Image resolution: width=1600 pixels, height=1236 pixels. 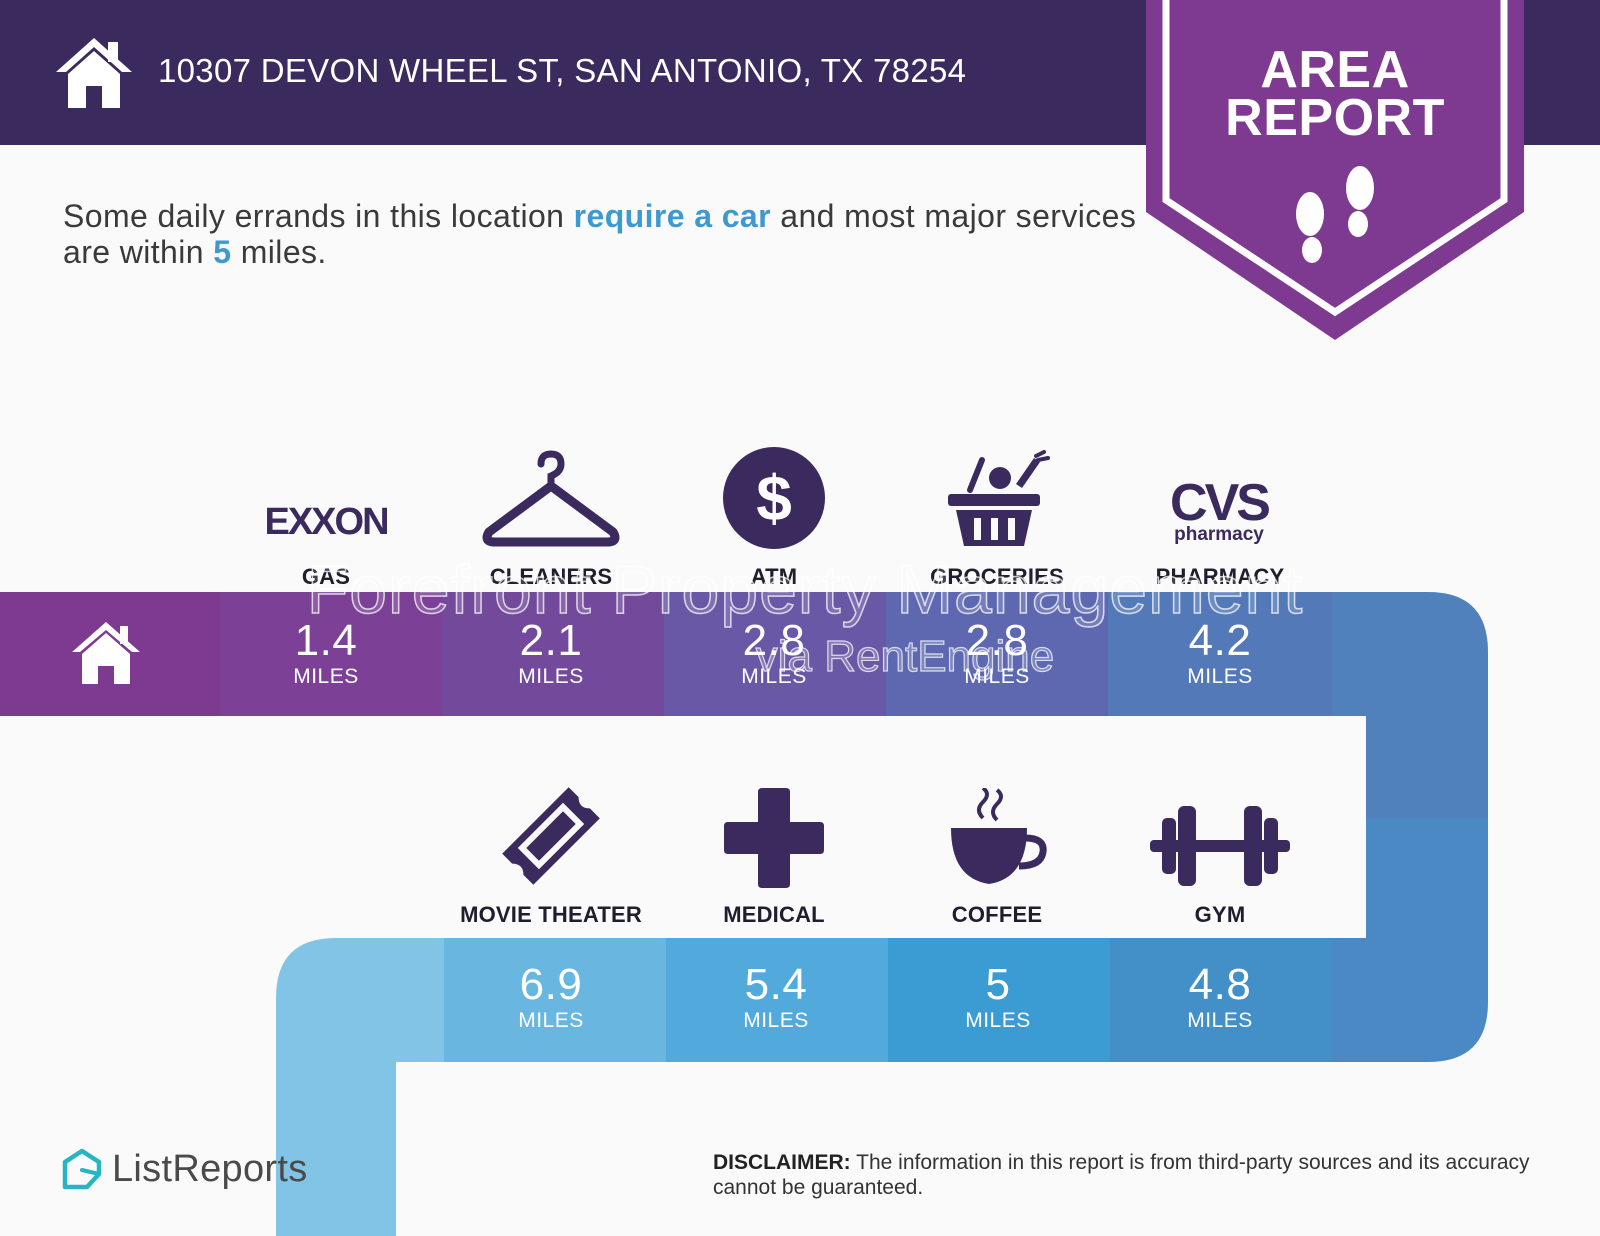 I want to click on cvs-pharmacy-logo: CVS pharmacy, so click(x=1220, y=495).